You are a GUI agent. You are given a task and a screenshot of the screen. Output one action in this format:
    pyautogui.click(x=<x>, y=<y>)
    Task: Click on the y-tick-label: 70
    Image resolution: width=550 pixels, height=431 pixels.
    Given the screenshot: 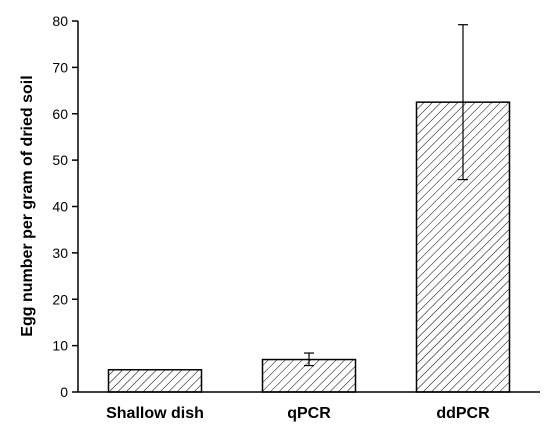 What is the action you would take?
    pyautogui.click(x=60, y=67)
    